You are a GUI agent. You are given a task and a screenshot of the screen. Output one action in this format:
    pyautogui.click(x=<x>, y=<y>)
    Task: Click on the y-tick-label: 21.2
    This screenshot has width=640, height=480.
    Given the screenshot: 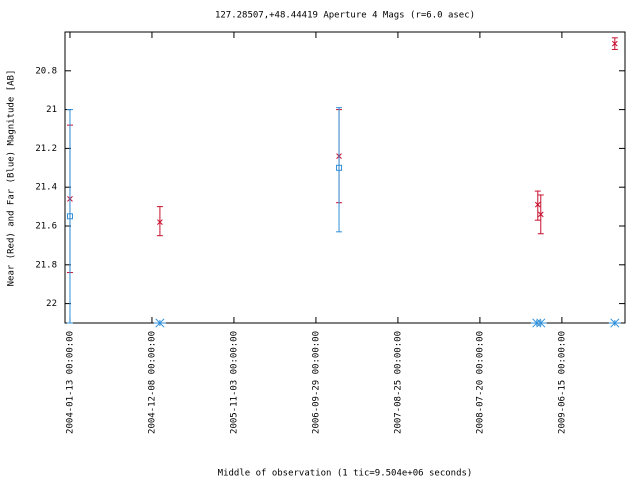 What is the action you would take?
    pyautogui.click(x=46, y=149)
    